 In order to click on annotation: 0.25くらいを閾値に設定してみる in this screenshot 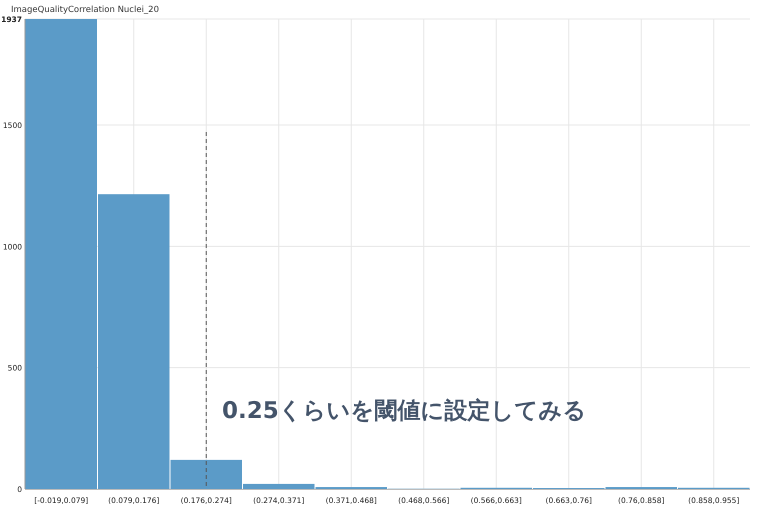, I will do `click(404, 410)`.